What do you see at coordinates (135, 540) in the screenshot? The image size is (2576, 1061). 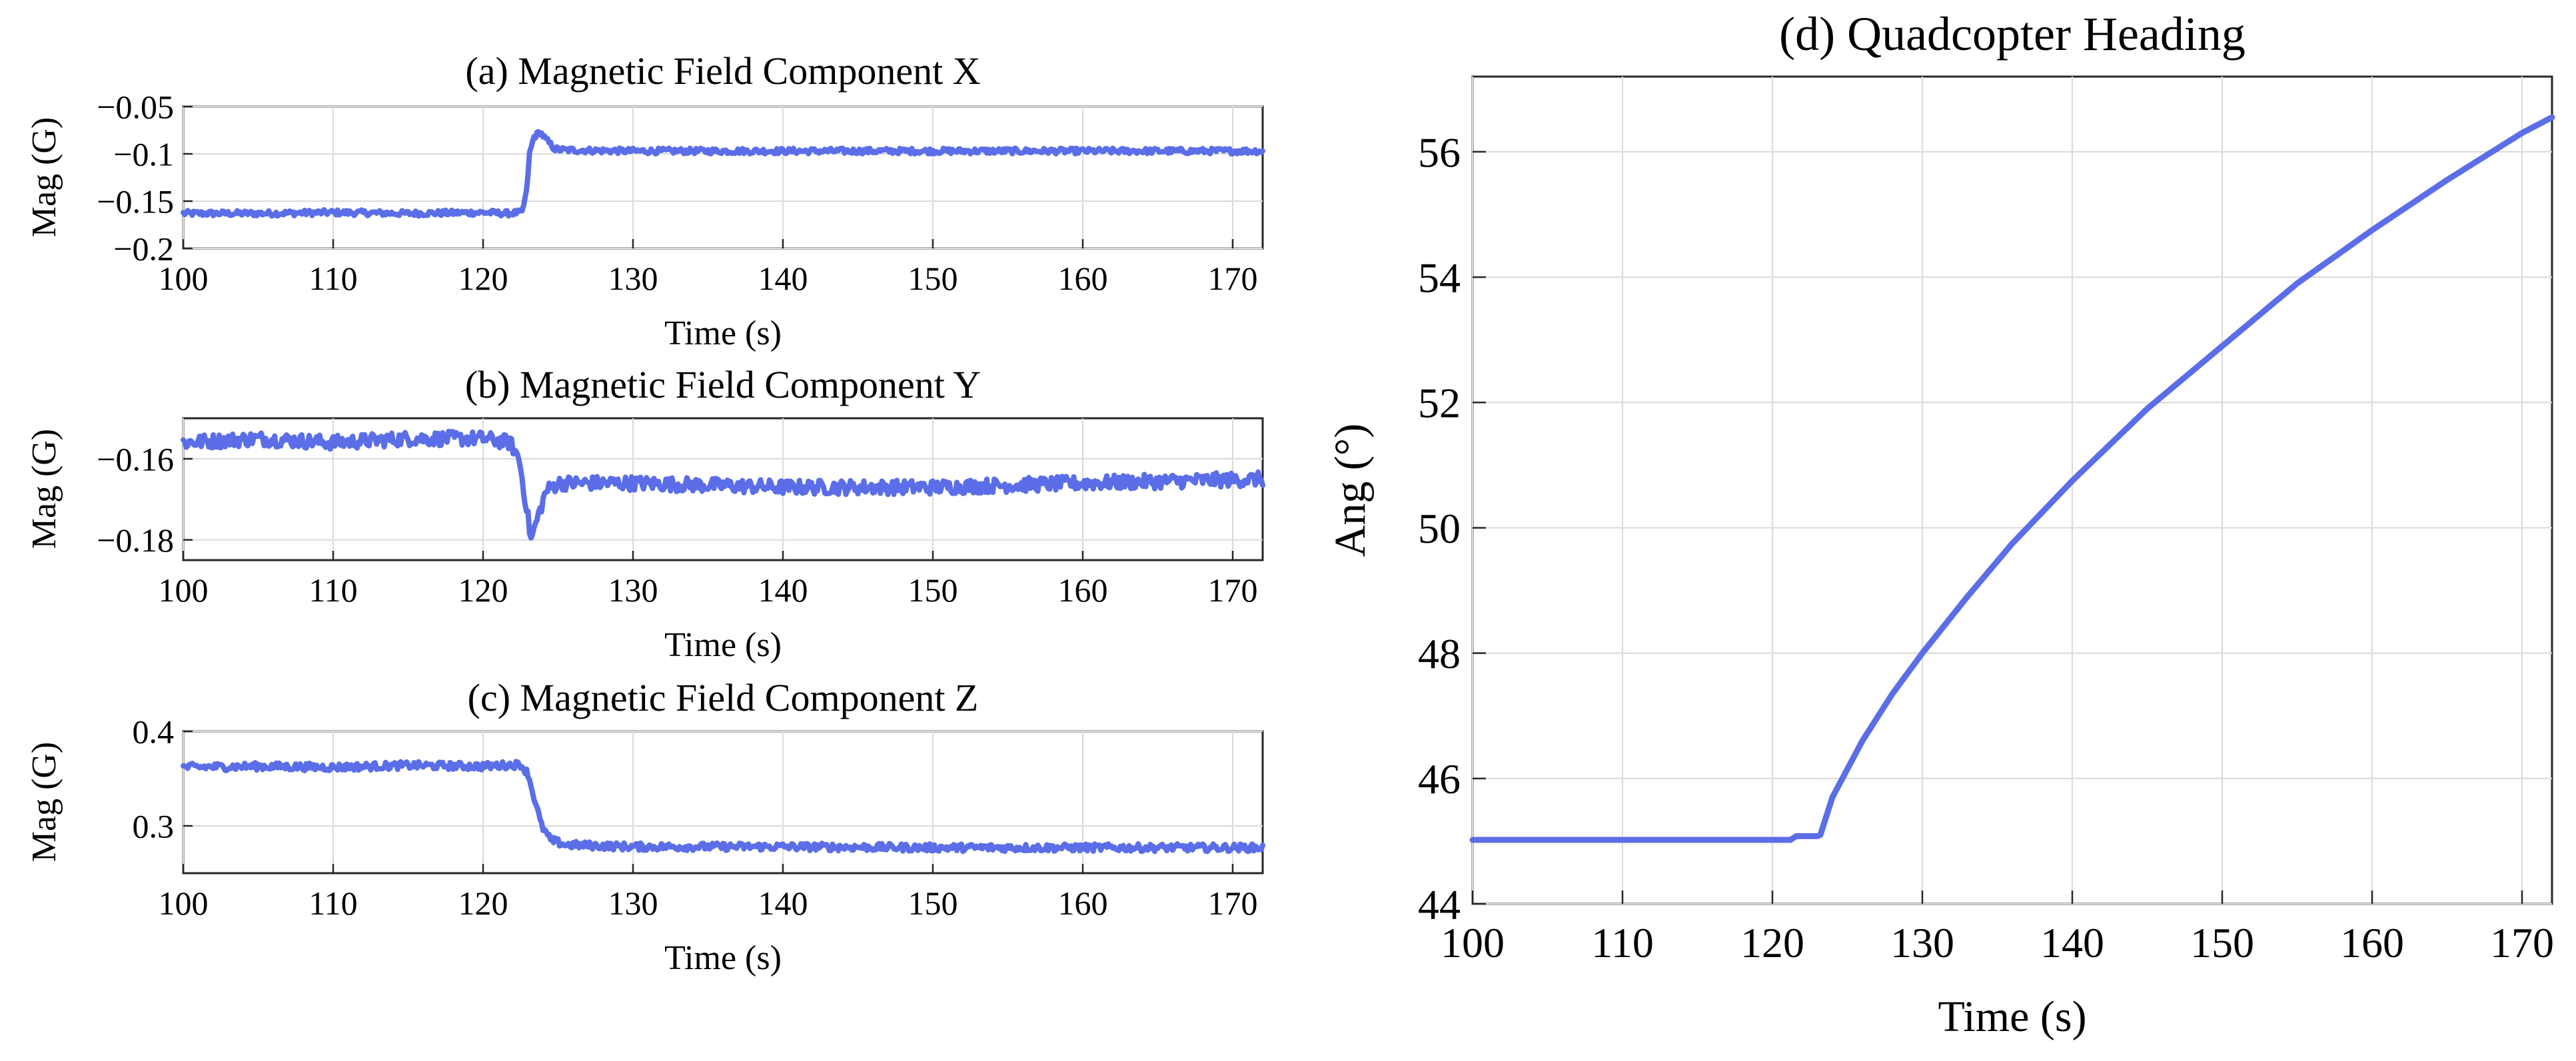 I see `panel-b-ytick-label: −0.18` at bounding box center [135, 540].